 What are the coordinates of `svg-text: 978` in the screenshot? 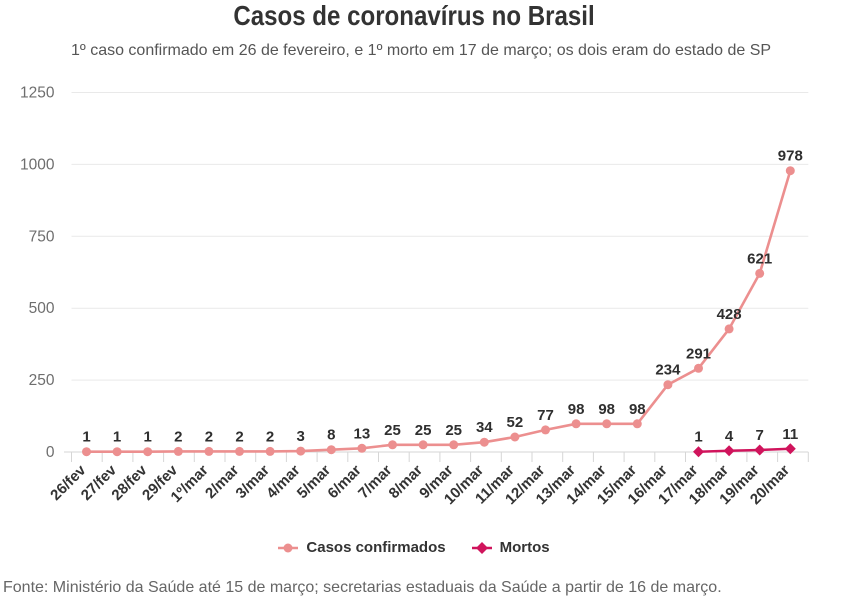 It's located at (790, 156).